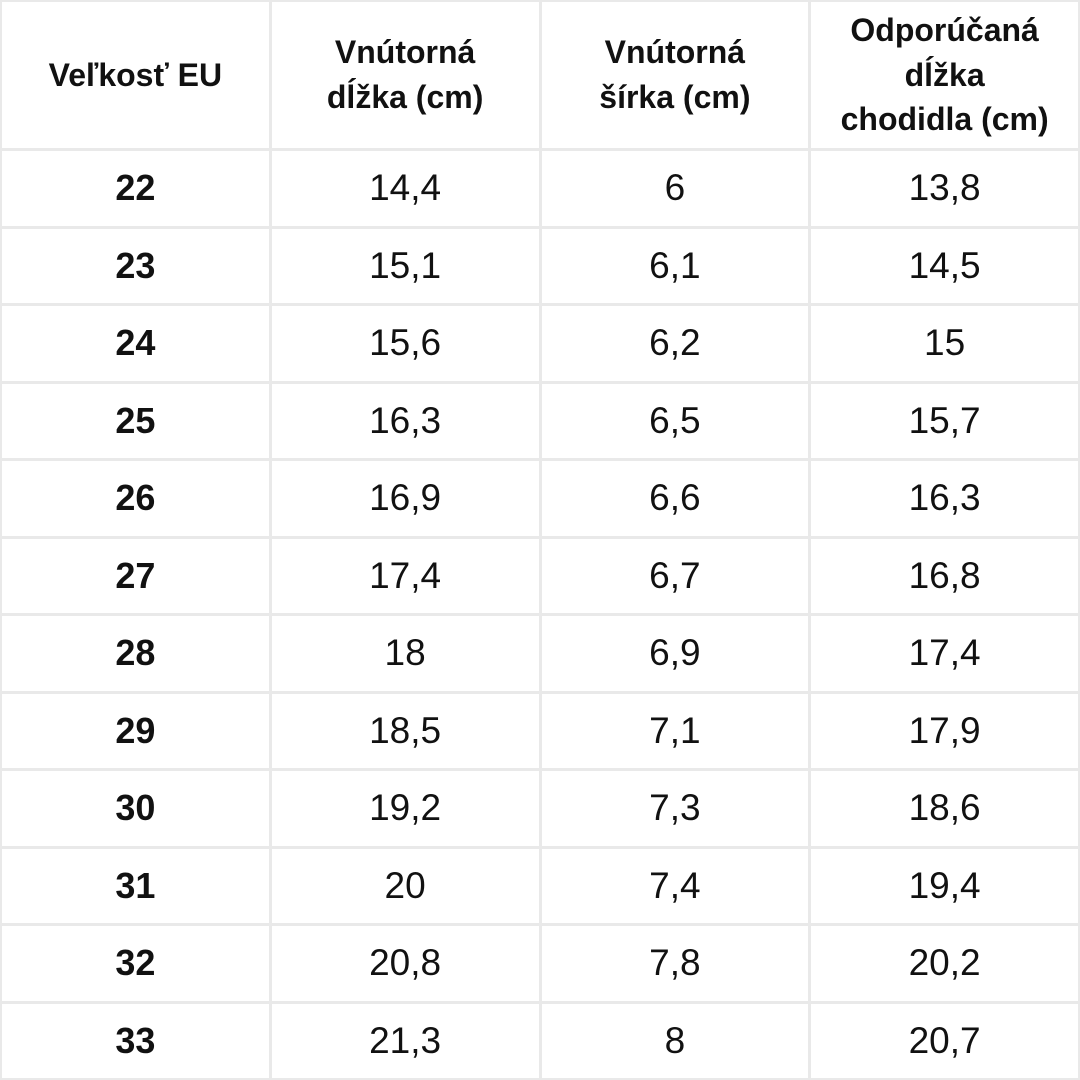  What do you see at coordinates (135, 343) in the screenshot?
I see `eu-size-cell: 24` at bounding box center [135, 343].